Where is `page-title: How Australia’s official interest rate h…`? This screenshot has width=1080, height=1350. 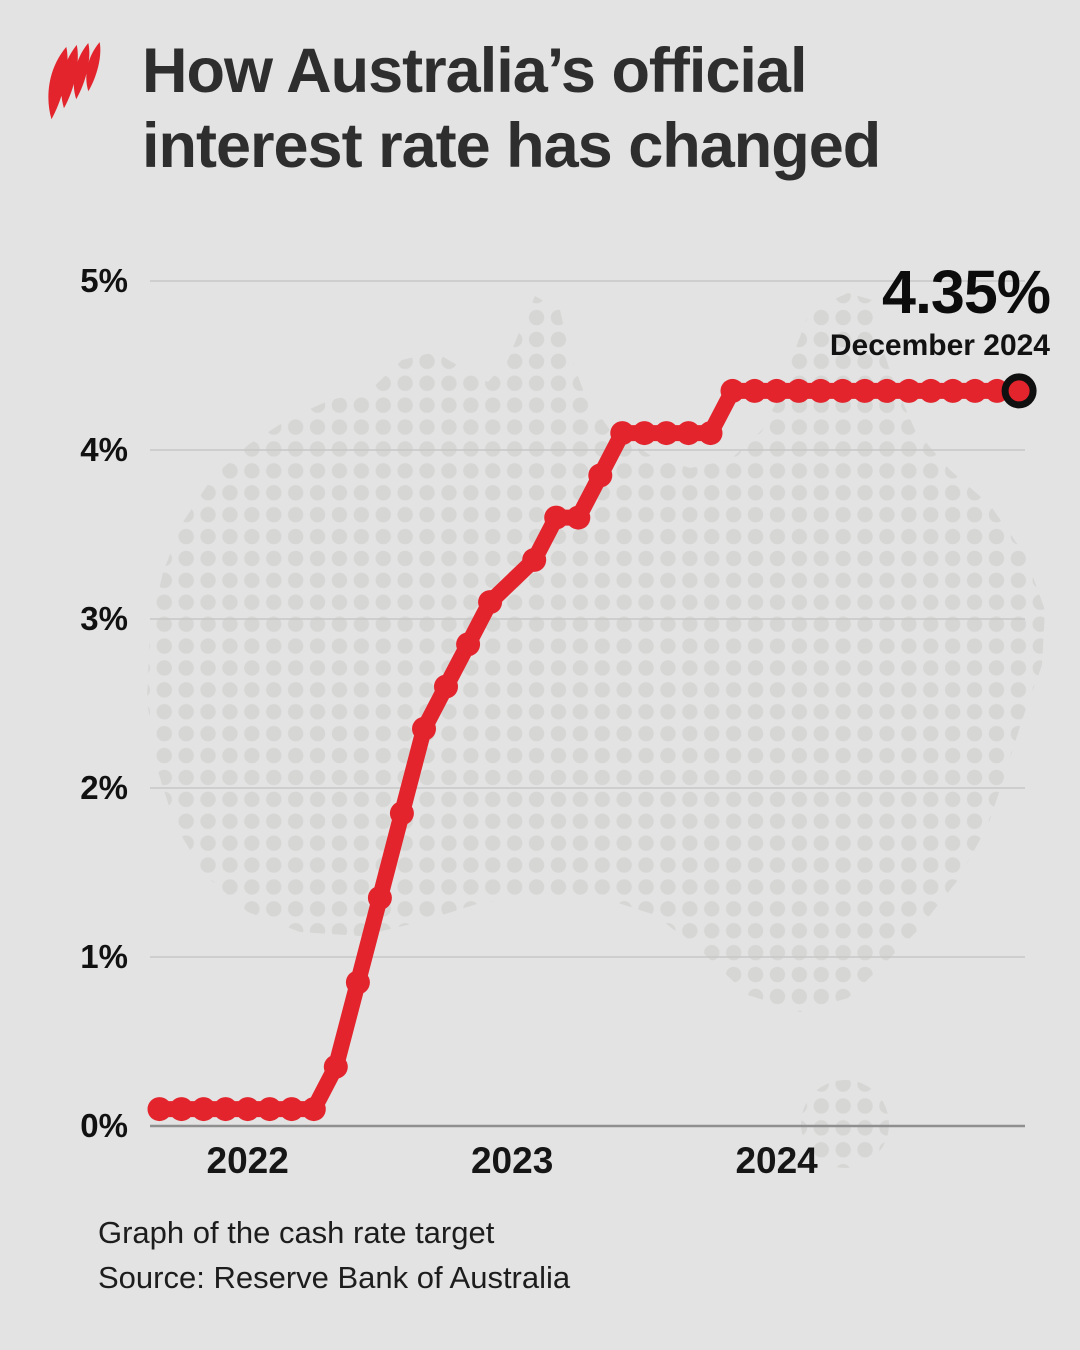
page-title: How Australia’s official interest rate h… is located at coordinates (511, 109).